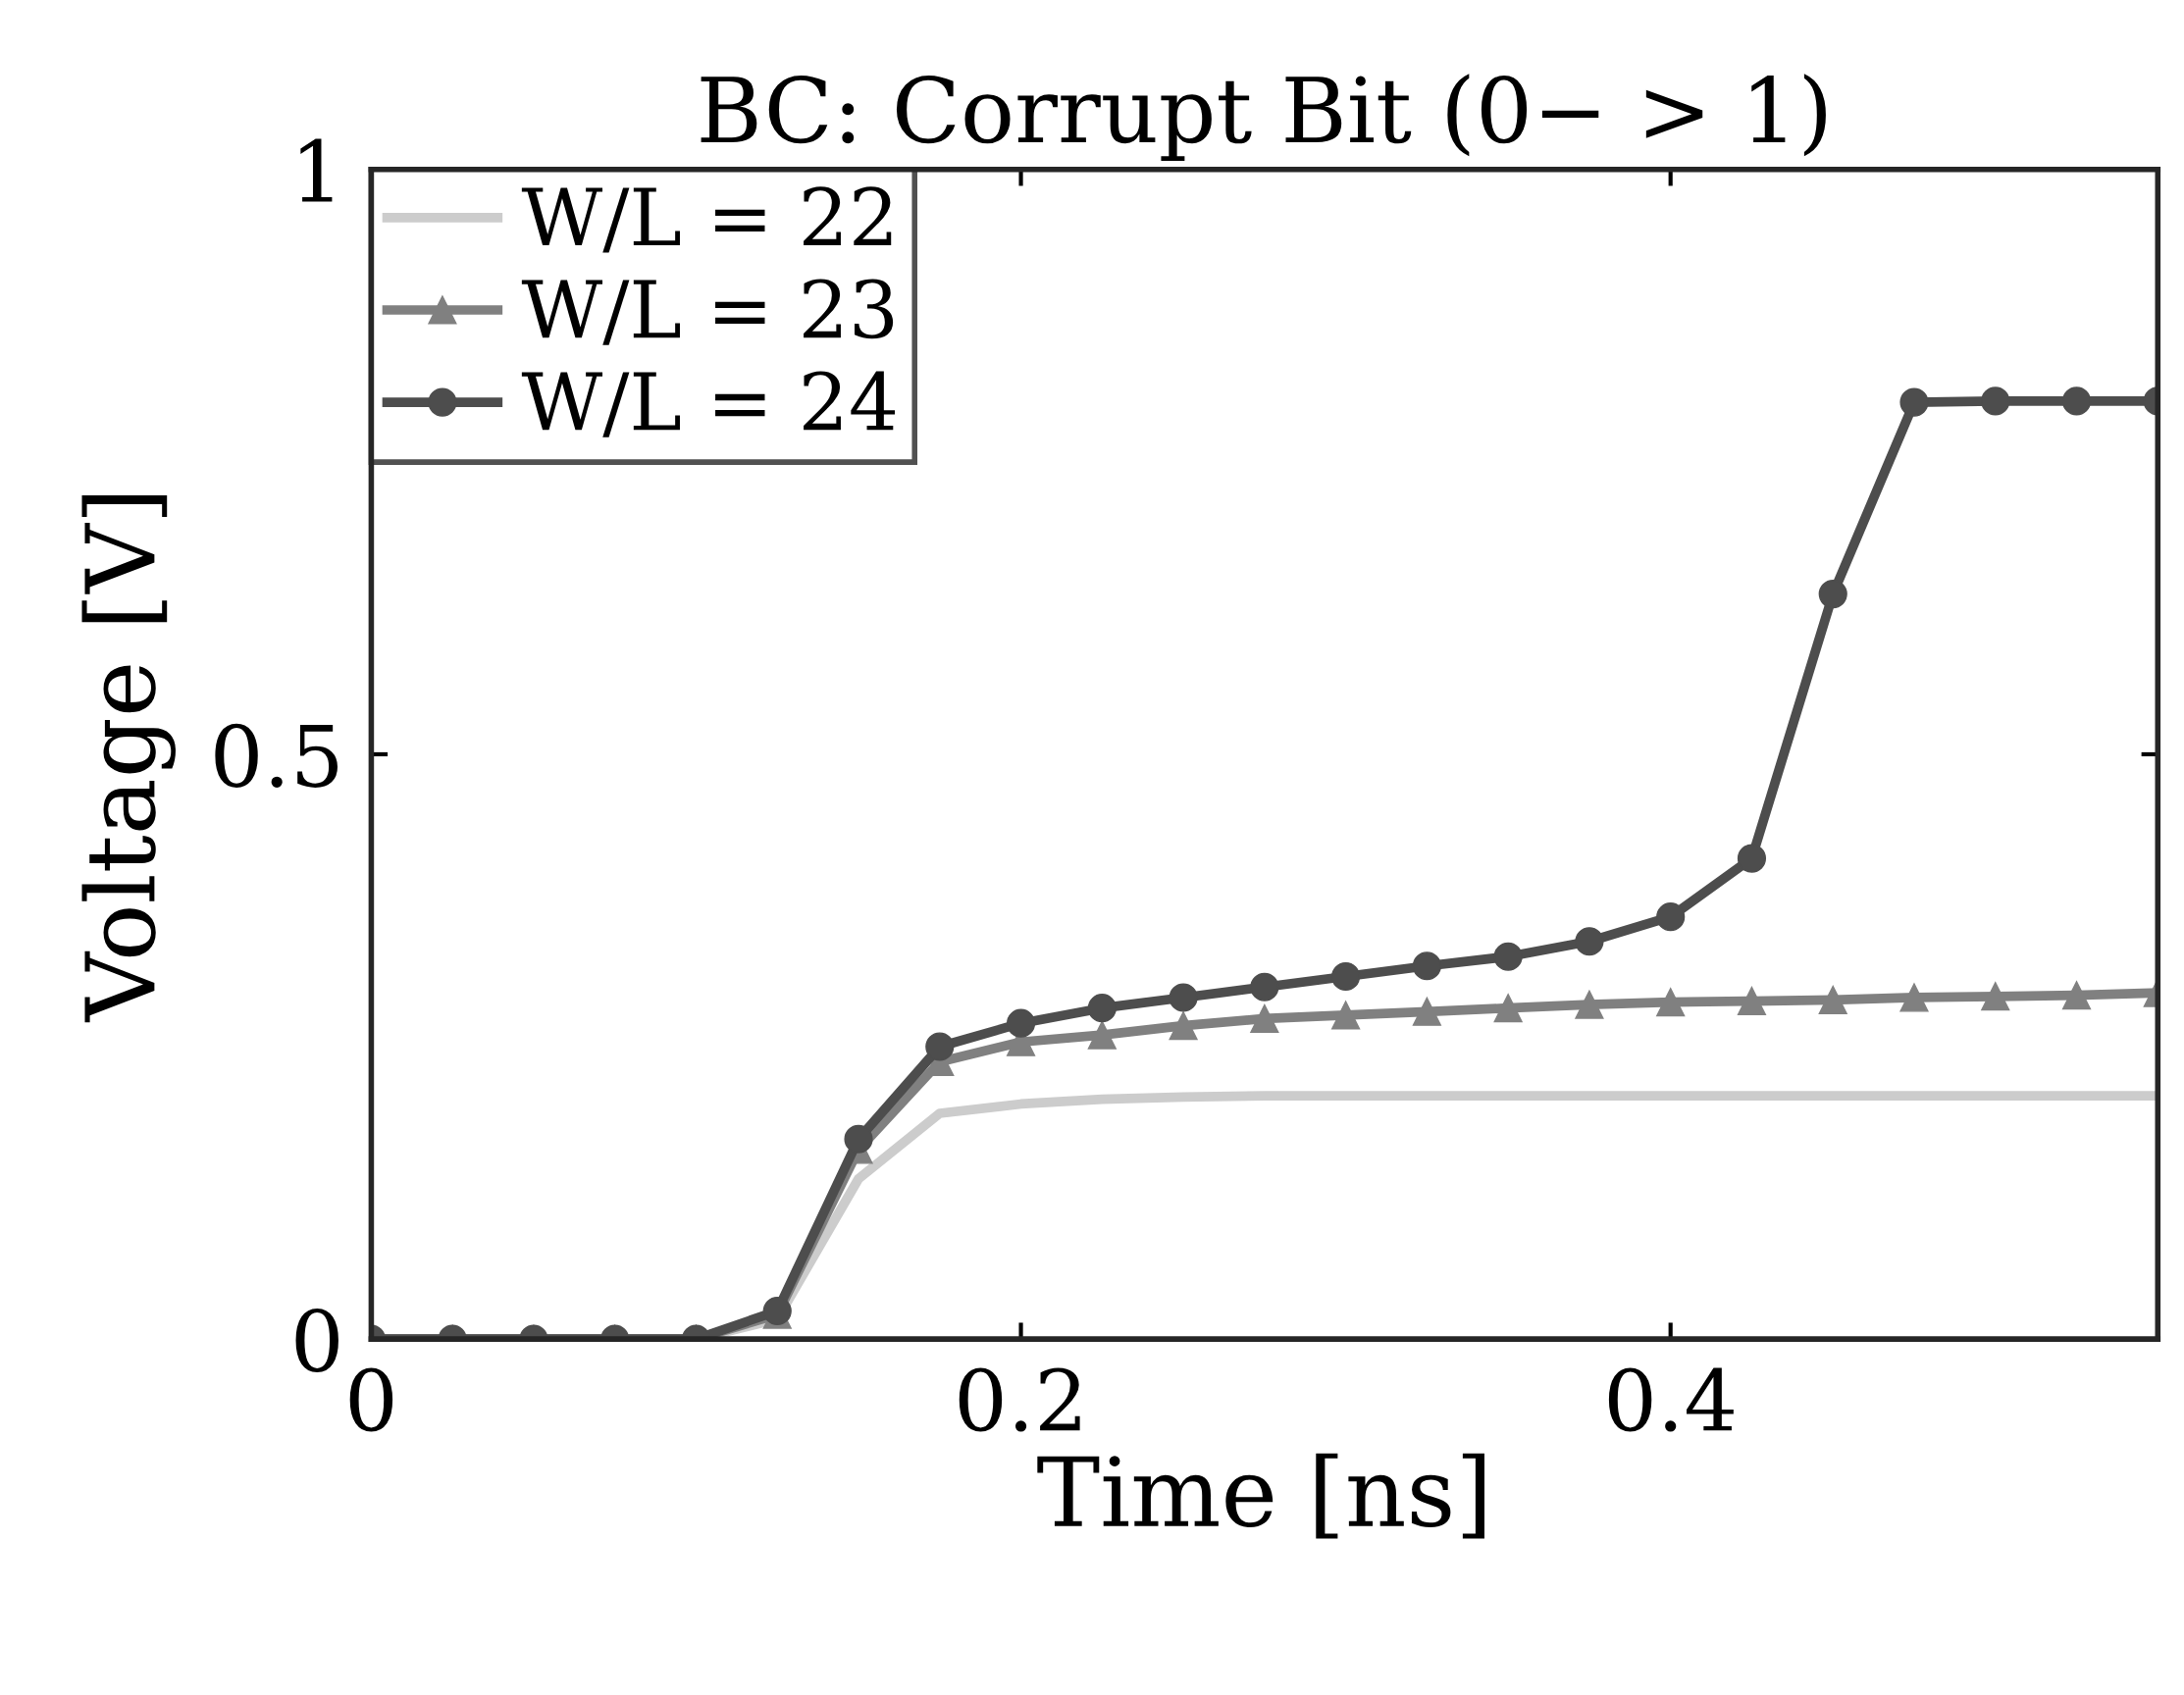 The image size is (2184, 1695). I want to click on x-tick-label: 0.4, so click(1671, 1399).